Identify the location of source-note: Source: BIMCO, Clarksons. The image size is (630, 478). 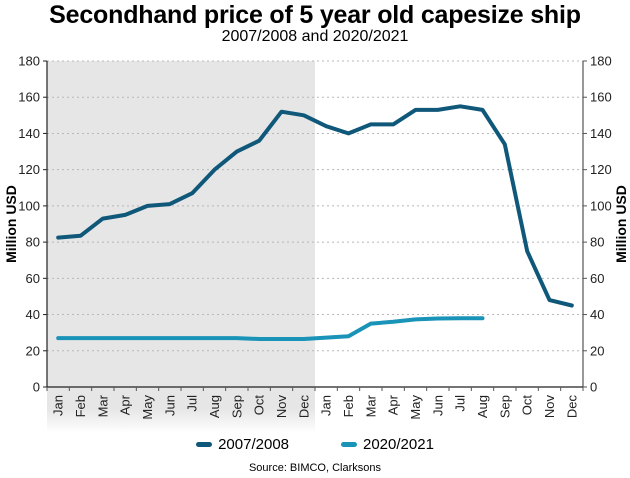
(315, 468).